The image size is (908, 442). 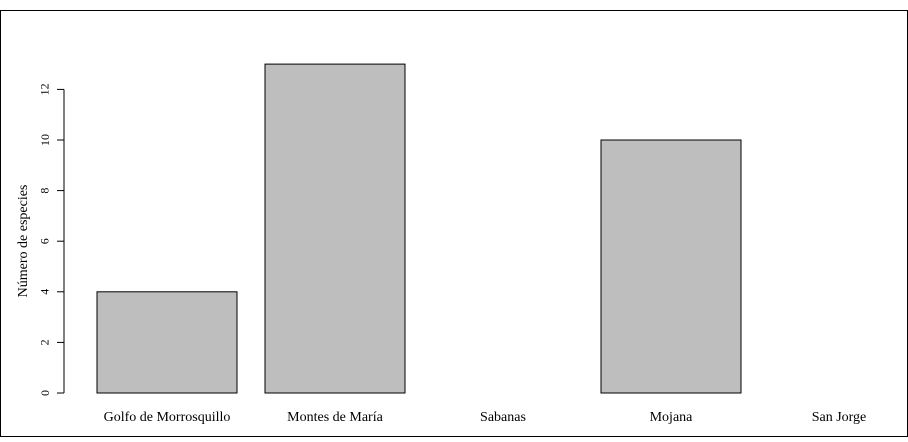 I want to click on y-axis-label: Número de especies, so click(x=23, y=241).